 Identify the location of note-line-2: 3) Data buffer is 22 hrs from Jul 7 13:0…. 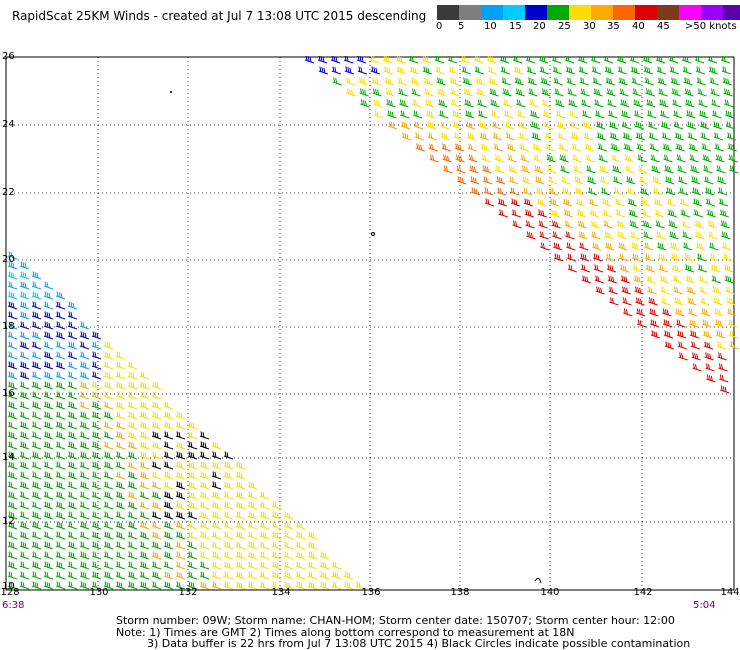
(419, 643).